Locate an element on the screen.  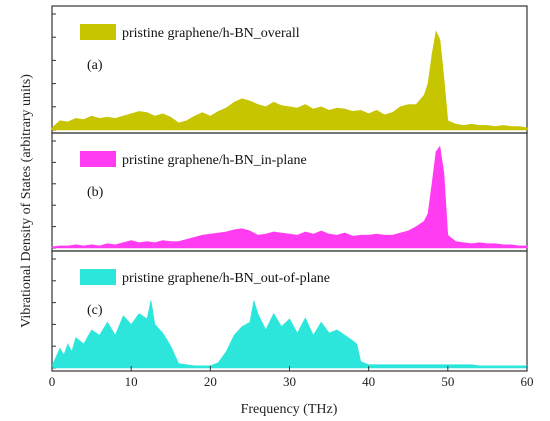
x-tick-label: 10 is located at coordinates (131, 381).